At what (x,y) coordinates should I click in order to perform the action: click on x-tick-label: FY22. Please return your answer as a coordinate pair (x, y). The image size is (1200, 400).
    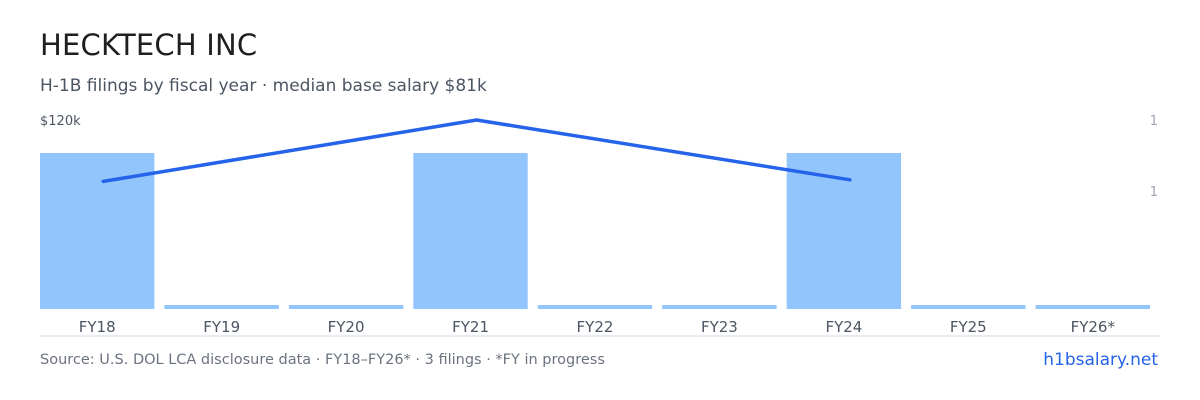
    Looking at the image, I should click on (595, 327).